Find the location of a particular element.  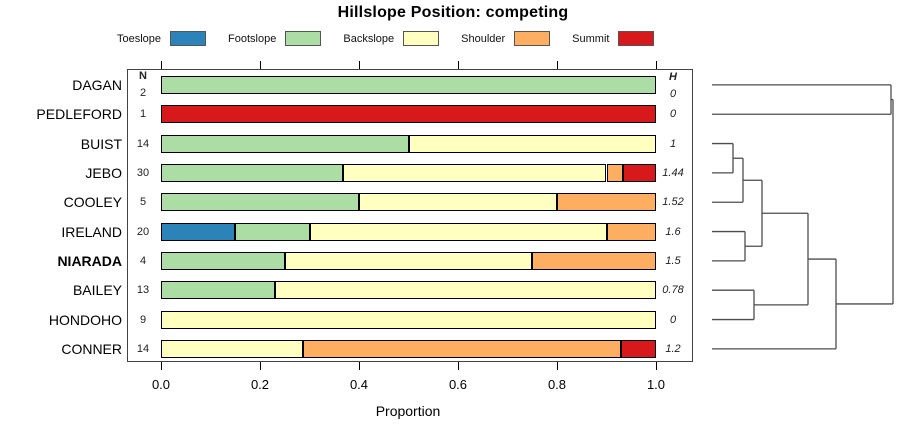

axis-tick-label: 0.4 is located at coordinates (359, 384).